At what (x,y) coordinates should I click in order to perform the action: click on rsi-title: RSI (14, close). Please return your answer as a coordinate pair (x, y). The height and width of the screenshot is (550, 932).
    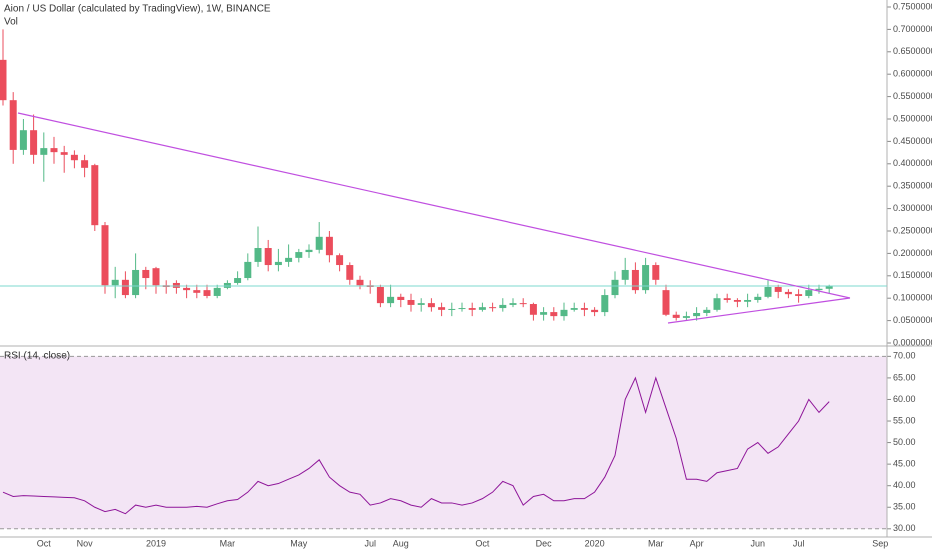
    Looking at the image, I should click on (37, 356).